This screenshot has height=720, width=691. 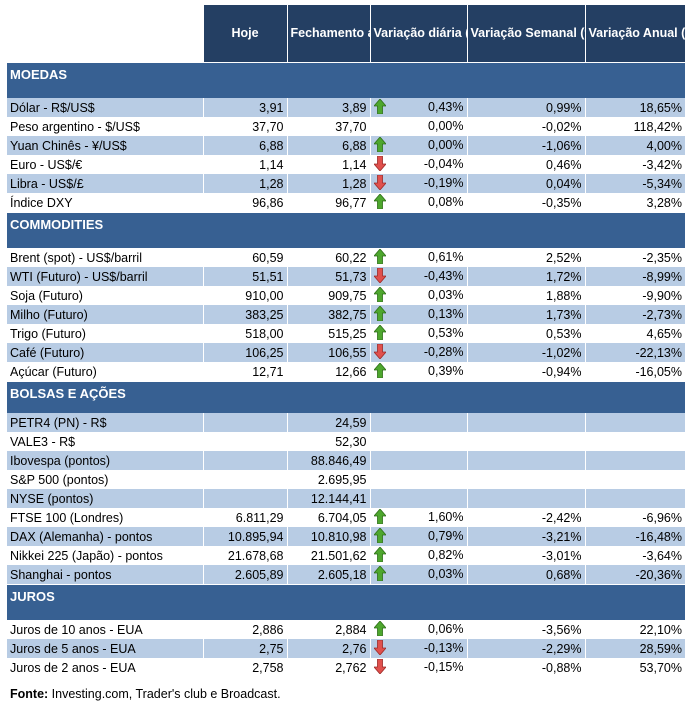 I want to click on cell-variacao-diaria: -0,43%, so click(x=418, y=276).